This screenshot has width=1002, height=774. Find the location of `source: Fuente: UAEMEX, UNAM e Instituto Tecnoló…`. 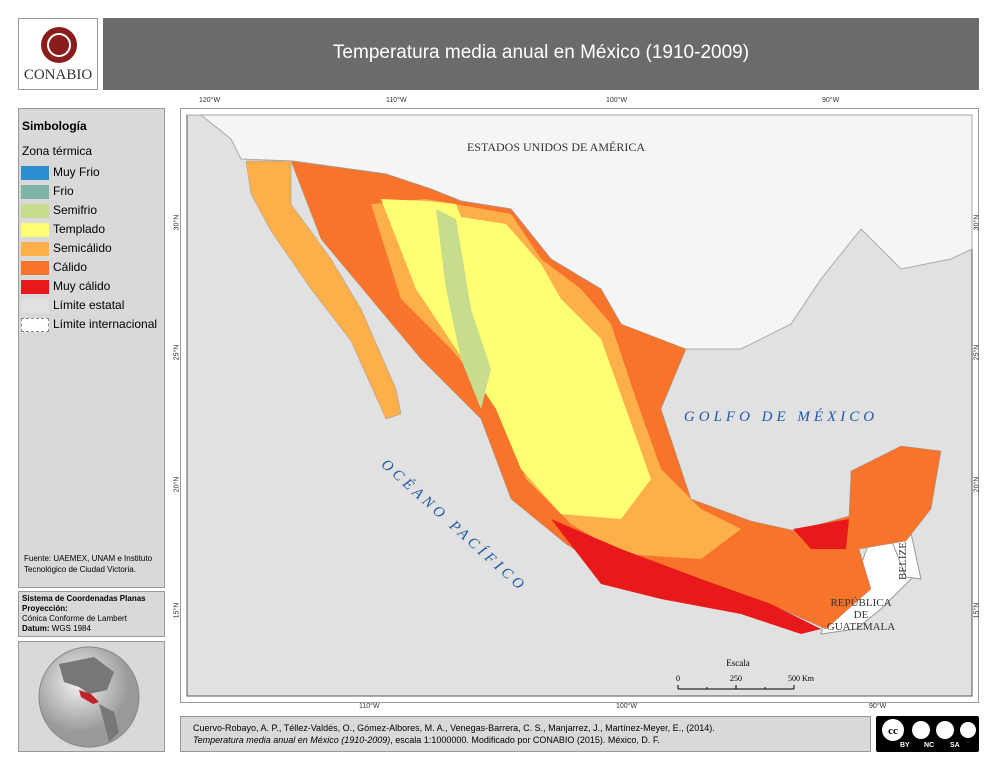

source: Fuente: UAEMEX, UNAM e Instituto Tecnoló… is located at coordinates (88, 564).